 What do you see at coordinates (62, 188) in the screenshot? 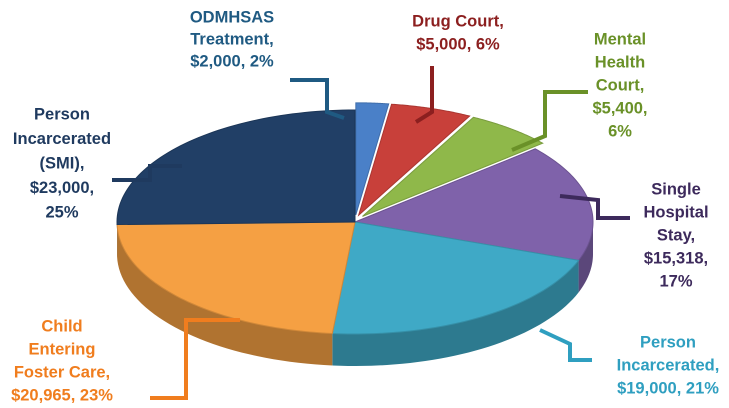
I see `data-label: $23,000,` at bounding box center [62, 188].